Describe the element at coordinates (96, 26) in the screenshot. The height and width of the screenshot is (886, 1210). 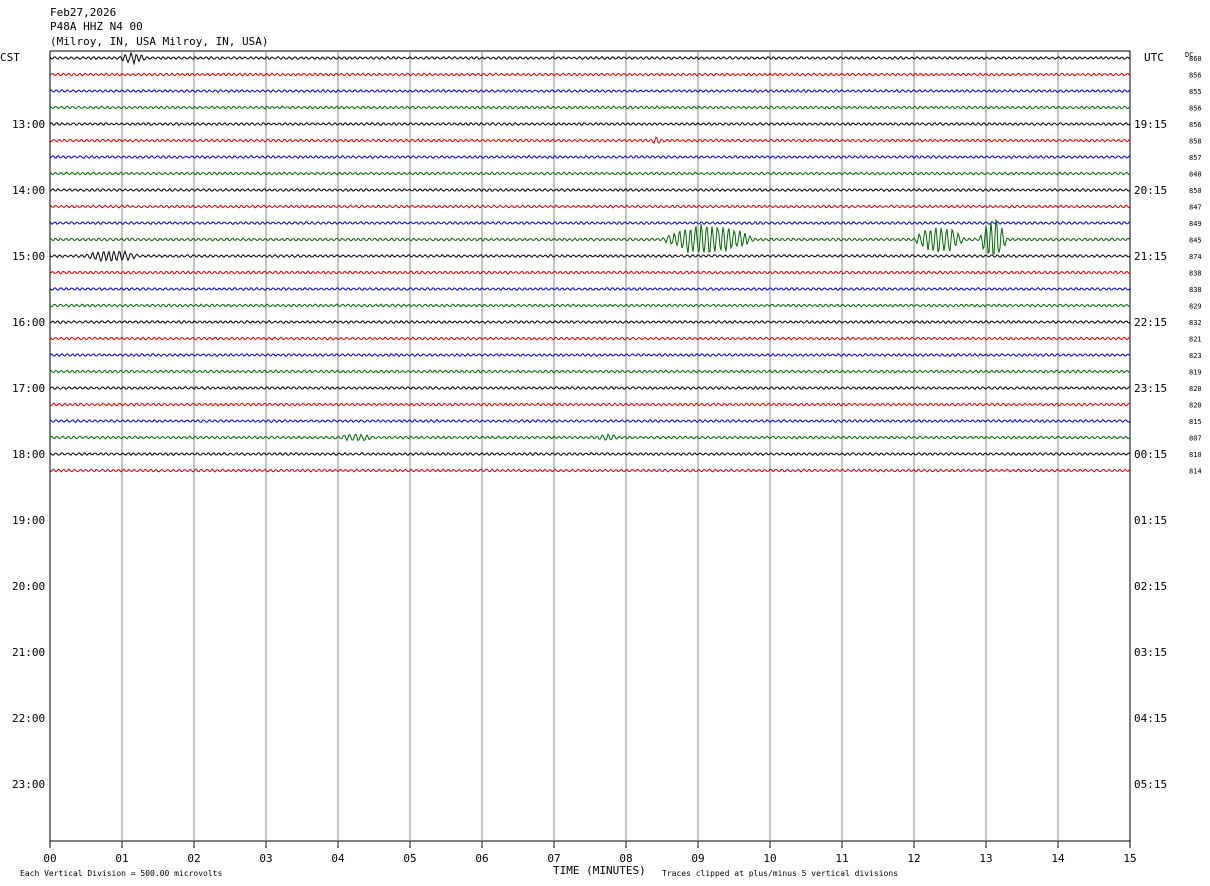
I see `header-station: P48A HHZ N4 00` at that location.